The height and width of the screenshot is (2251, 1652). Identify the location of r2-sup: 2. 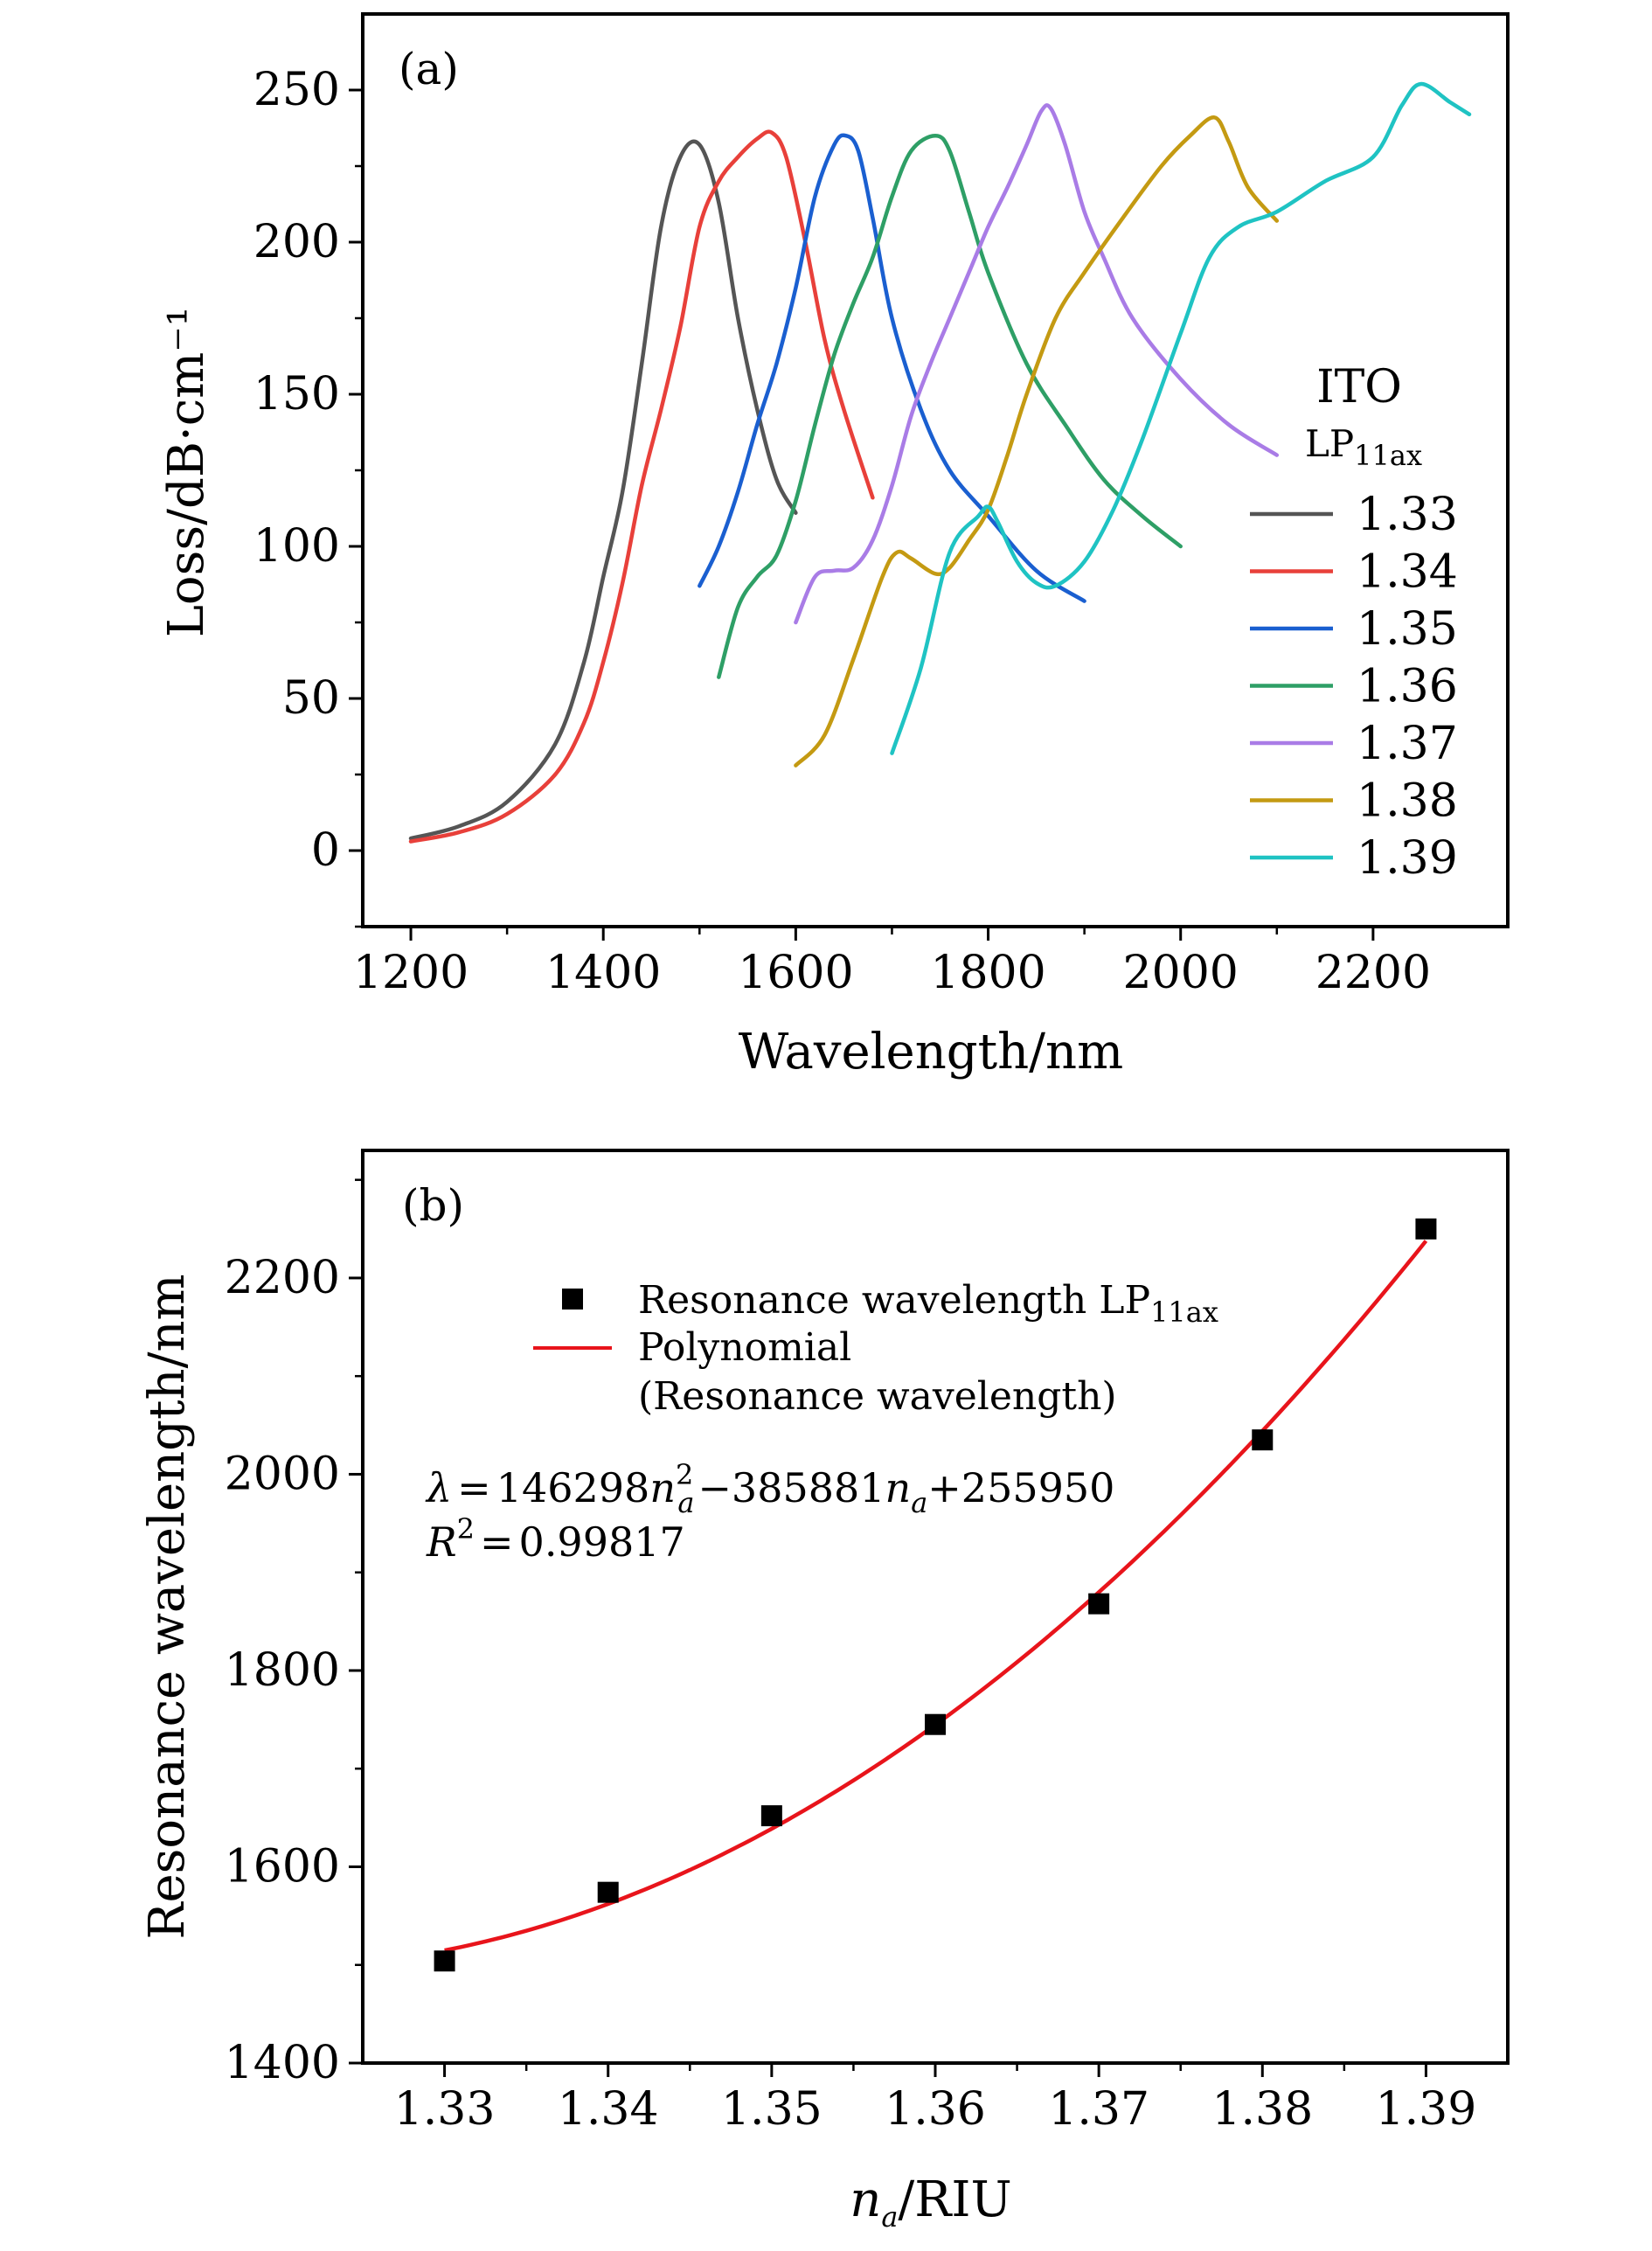
(466, 1529).